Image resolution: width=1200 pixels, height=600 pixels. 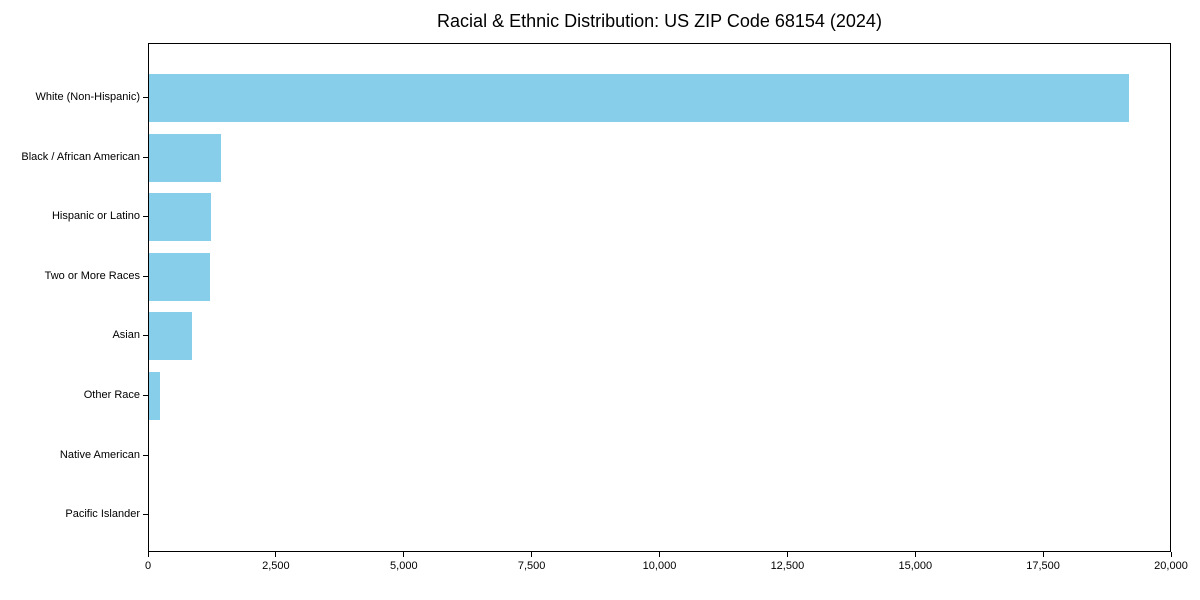 What do you see at coordinates (99, 454) in the screenshot?
I see `y-tick-label-native-american: Native American` at bounding box center [99, 454].